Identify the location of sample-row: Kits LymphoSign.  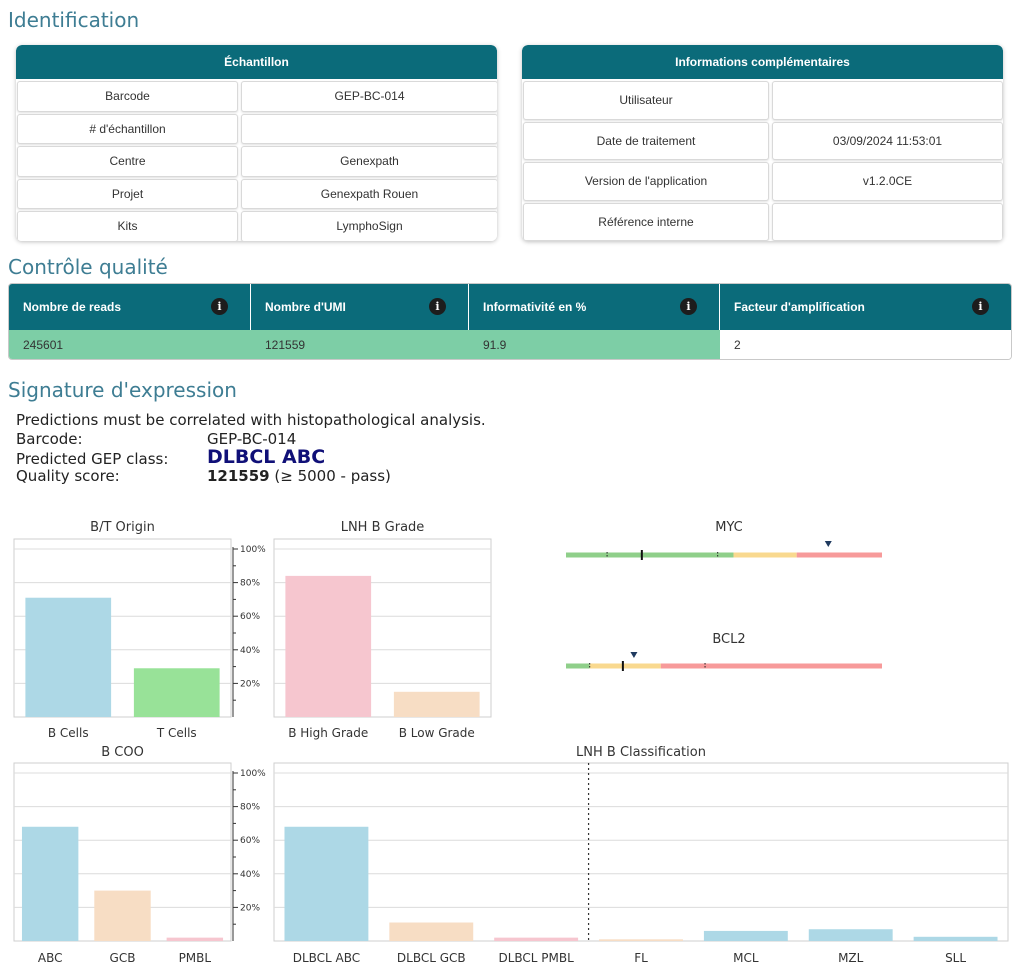
(256, 226).